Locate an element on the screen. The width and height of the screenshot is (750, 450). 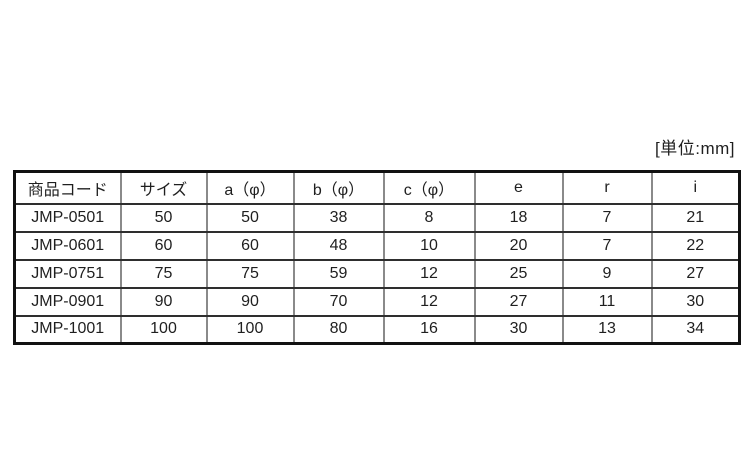
table-cell: 9 is located at coordinates (607, 273).